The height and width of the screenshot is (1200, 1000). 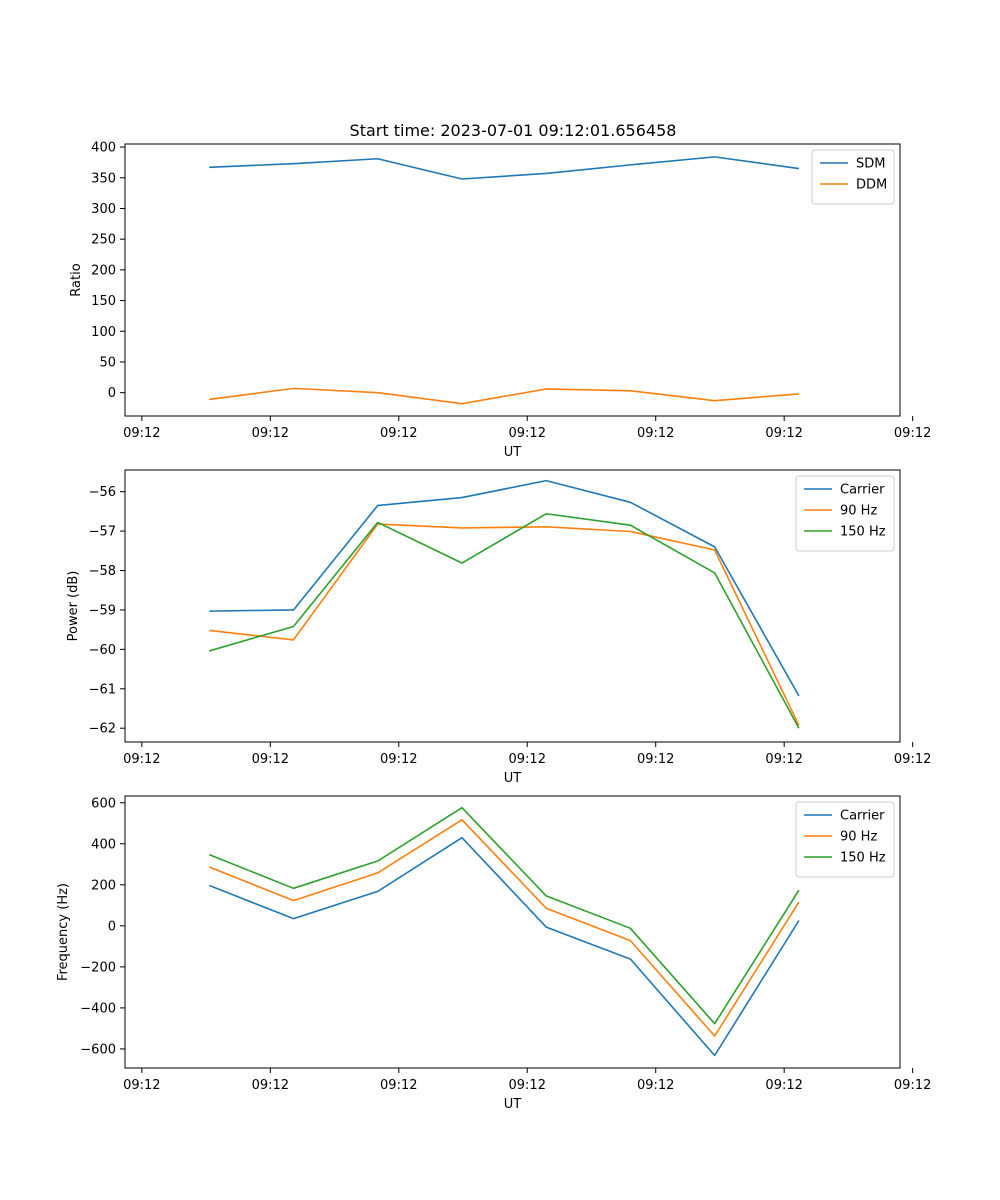 What do you see at coordinates (102, 492) in the screenshot?
I see `y-tick-label: −56` at bounding box center [102, 492].